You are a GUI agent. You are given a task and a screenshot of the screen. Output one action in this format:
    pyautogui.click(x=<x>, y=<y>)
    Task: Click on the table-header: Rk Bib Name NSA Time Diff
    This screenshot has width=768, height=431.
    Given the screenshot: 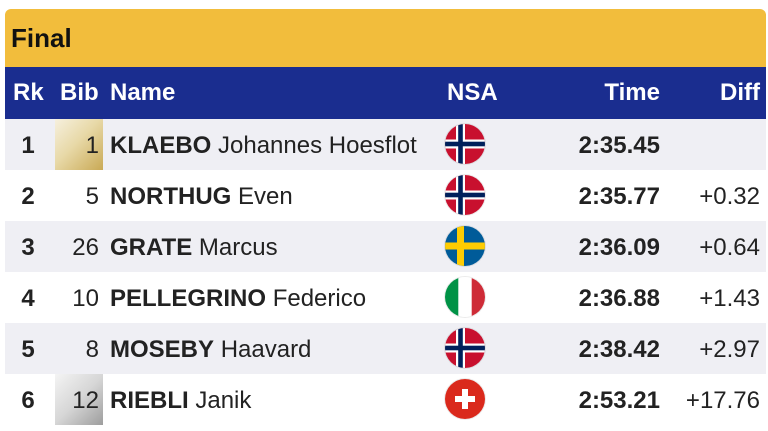 What is the action you would take?
    pyautogui.click(x=385, y=93)
    